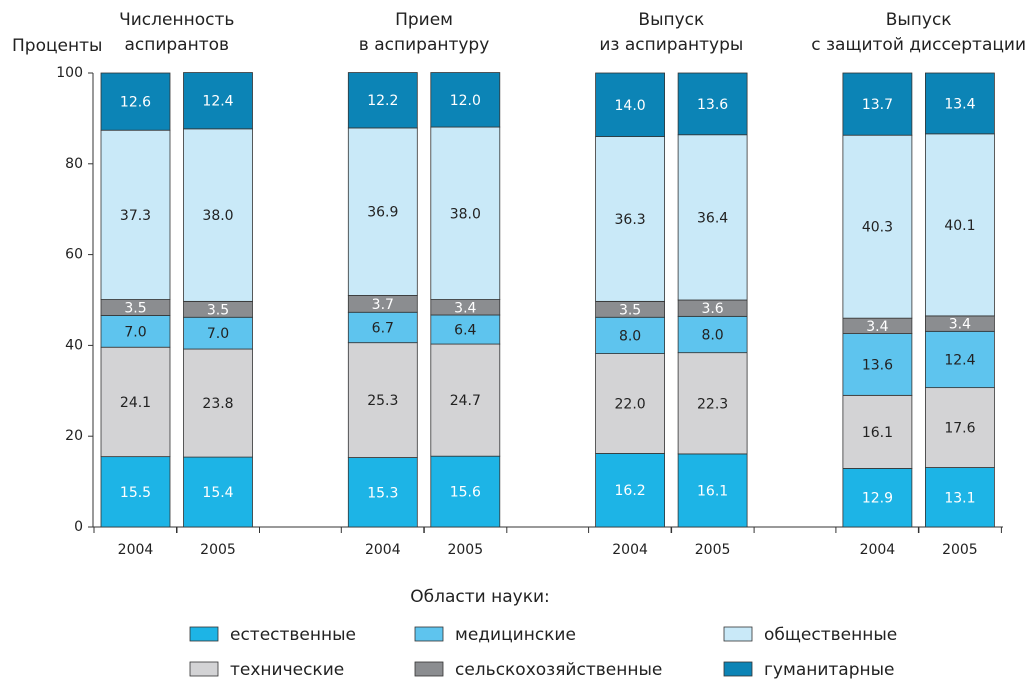 The height and width of the screenshot is (681, 1031). Describe the element at coordinates (919, 20) in the screenshot. I see `group-title: Выпуск` at that location.